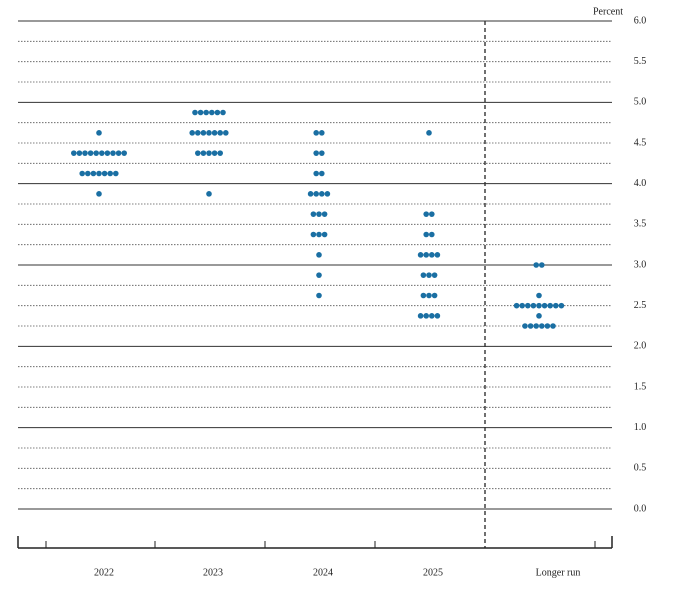  What do you see at coordinates (640, 386) in the screenshot?
I see `y-tick-label: 1.5` at bounding box center [640, 386].